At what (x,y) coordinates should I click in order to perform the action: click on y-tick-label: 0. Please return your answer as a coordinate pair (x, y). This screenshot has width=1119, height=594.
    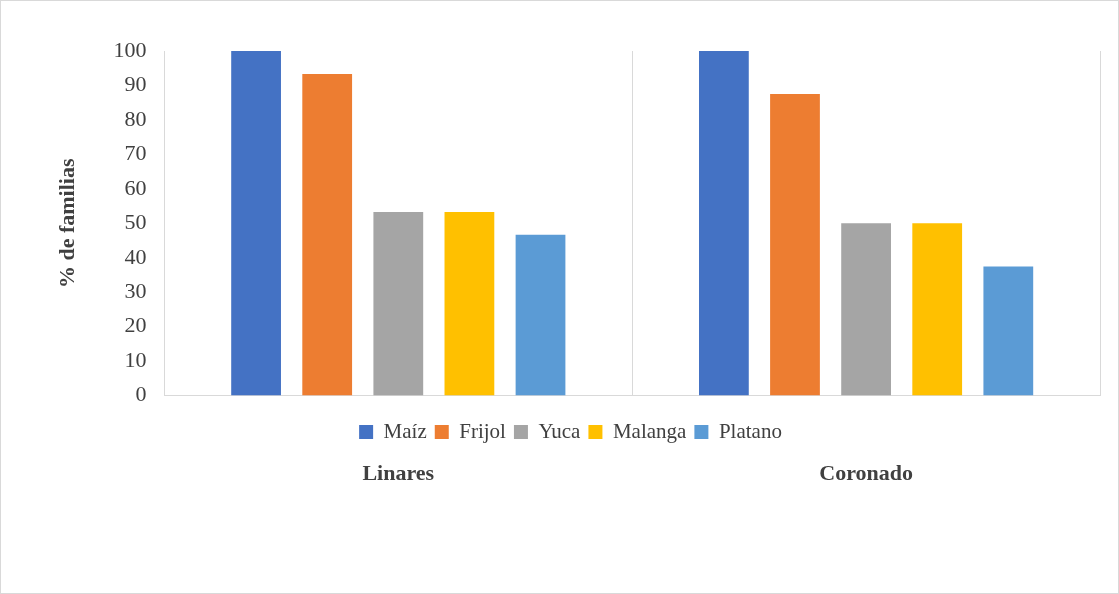
    Looking at the image, I should click on (141, 394).